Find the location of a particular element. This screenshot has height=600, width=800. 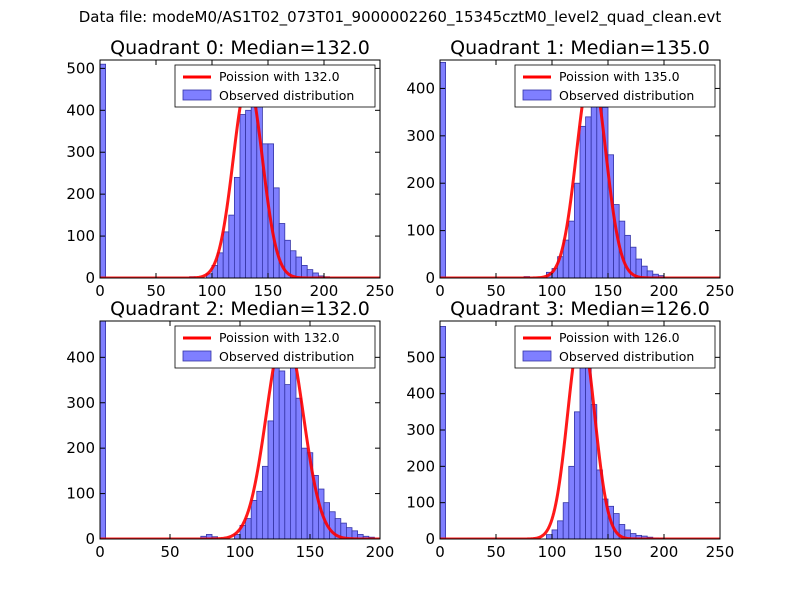

chart-title: Quadrant 2: Median=132.0 is located at coordinates (240, 309).